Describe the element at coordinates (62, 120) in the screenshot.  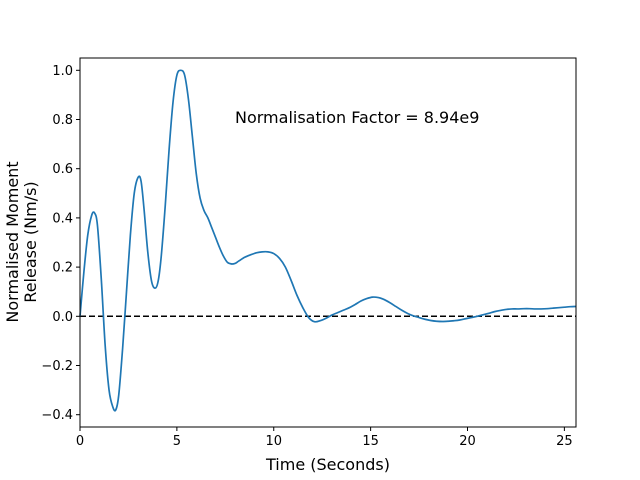
I see `y-tick-label: 0.8` at that location.